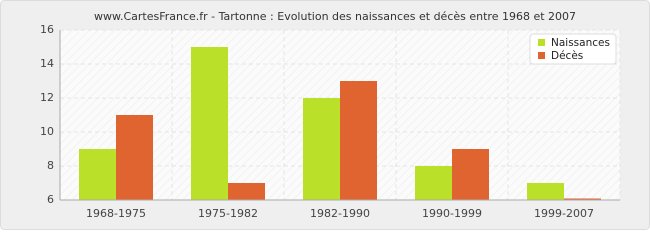 The width and height of the screenshot is (650, 240). I want to click on y-tick-label: 10, so click(47, 131).